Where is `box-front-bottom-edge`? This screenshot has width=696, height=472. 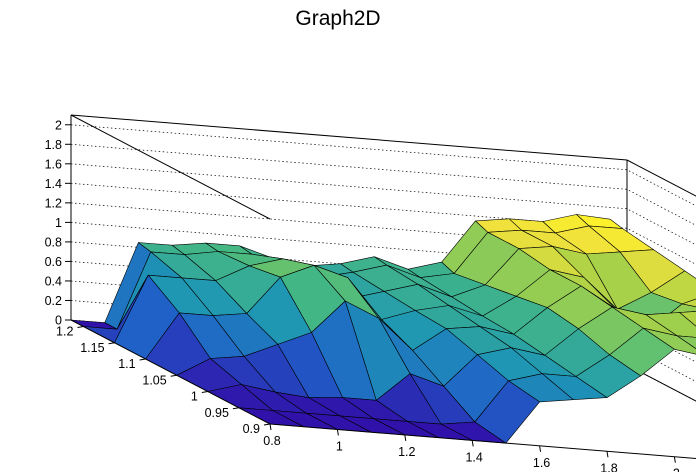 box-front-bottom-edge is located at coordinates (482, 441).